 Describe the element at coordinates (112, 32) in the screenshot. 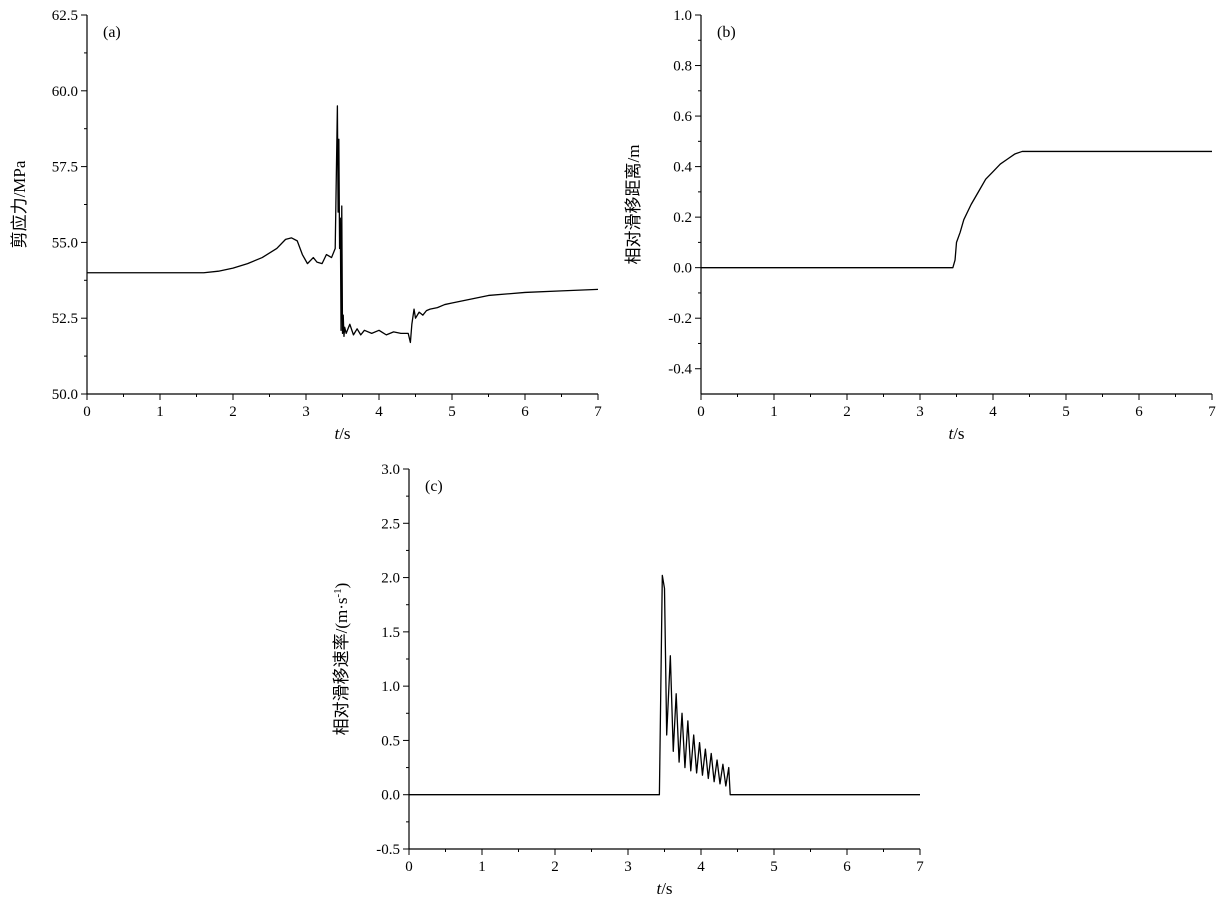

I see `panel-label: (a)` at that location.